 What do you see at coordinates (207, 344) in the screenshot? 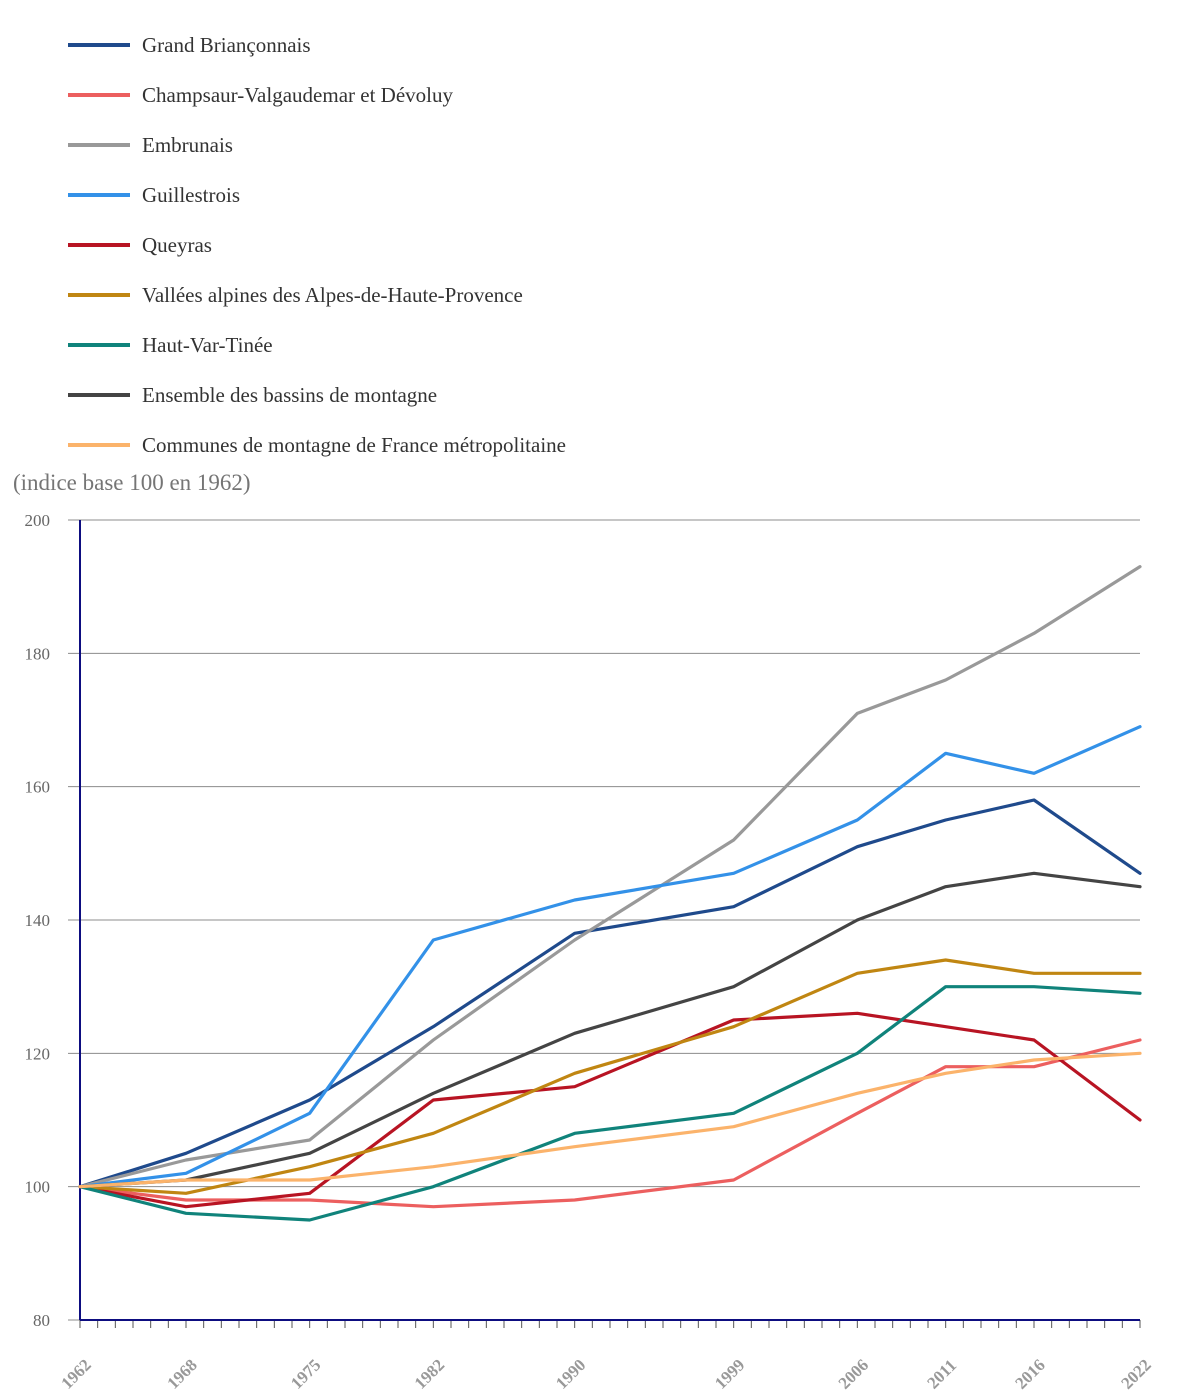
I see `legend-label: Haut-Var-Tinée` at bounding box center [207, 344].